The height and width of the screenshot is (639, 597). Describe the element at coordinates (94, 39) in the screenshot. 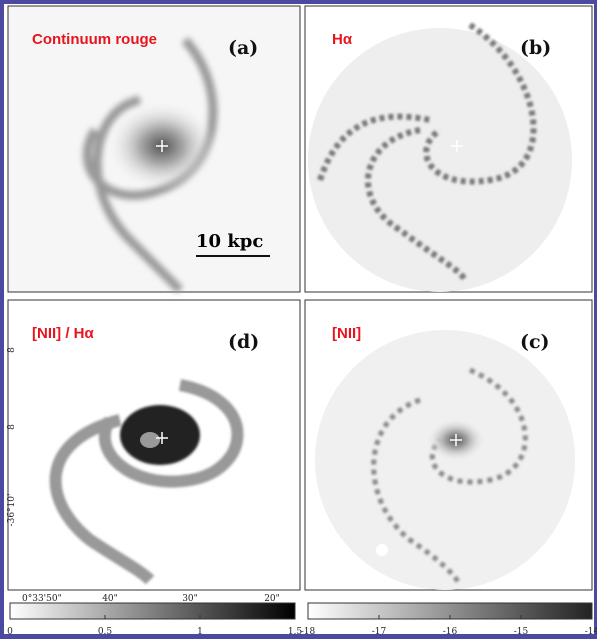

I see `panel-label: Continuum rouge` at that location.